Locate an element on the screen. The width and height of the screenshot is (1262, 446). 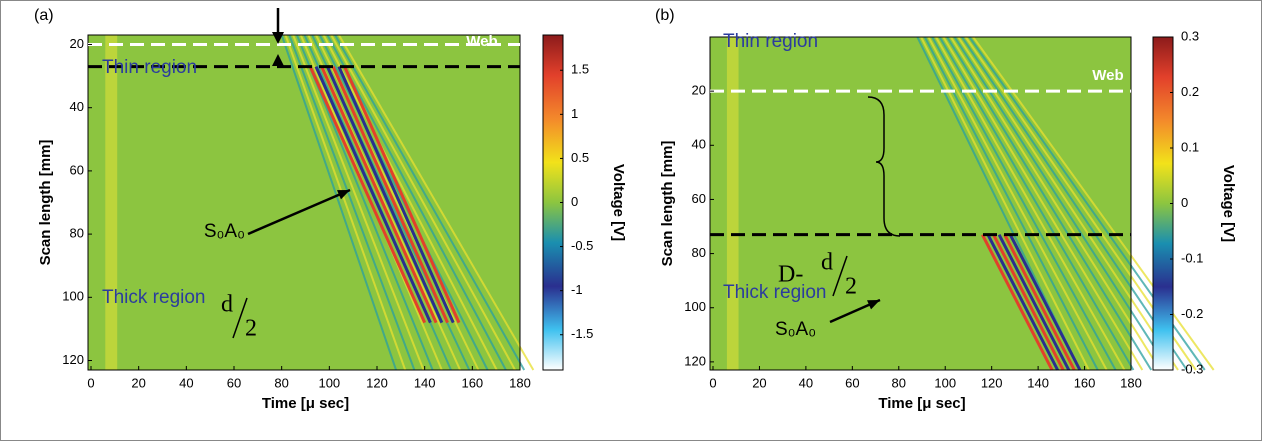
mode-arrow is located at coordinates (299, 212).